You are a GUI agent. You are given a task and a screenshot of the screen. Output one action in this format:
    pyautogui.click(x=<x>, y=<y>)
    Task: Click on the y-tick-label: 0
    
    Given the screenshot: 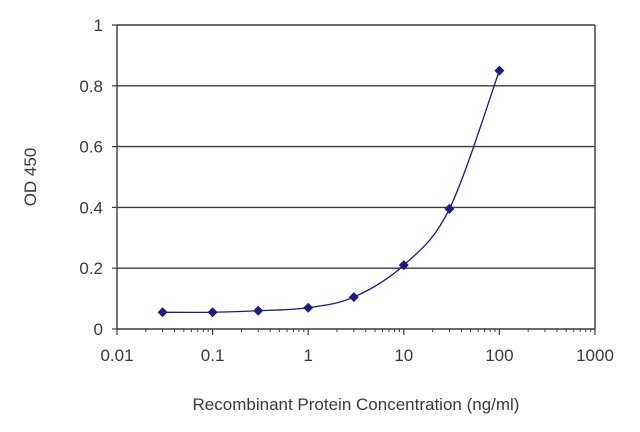 What is the action you would take?
    pyautogui.click(x=98, y=329)
    